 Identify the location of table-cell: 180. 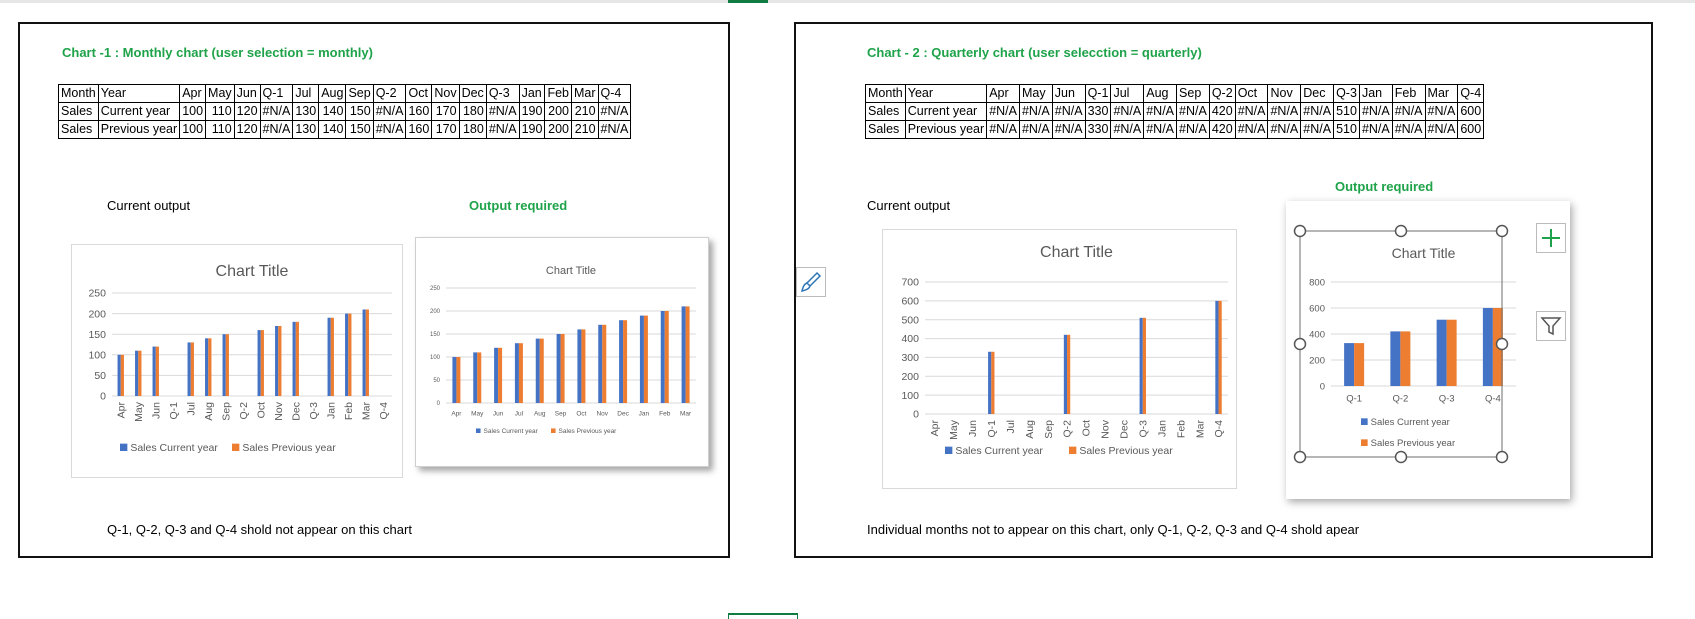
(472, 129).